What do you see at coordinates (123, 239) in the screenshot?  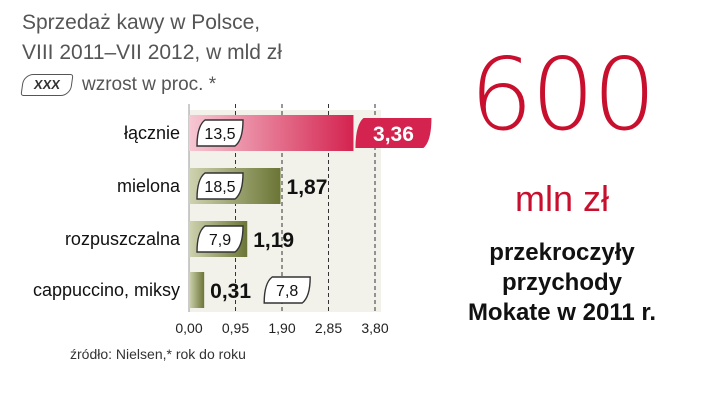 I see `category-label: rozpuszczalna` at bounding box center [123, 239].